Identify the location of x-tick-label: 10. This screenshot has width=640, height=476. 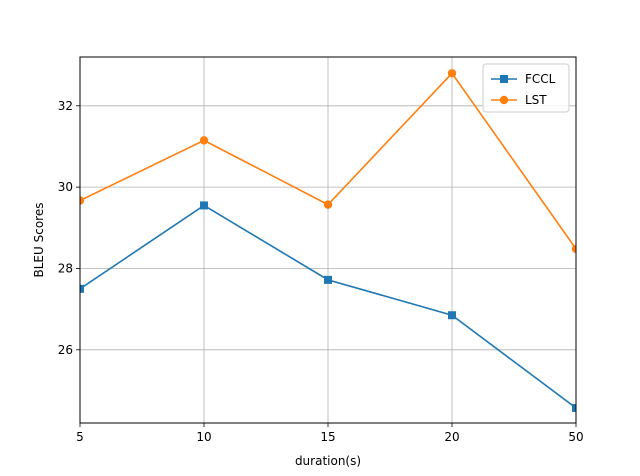
(203, 437).